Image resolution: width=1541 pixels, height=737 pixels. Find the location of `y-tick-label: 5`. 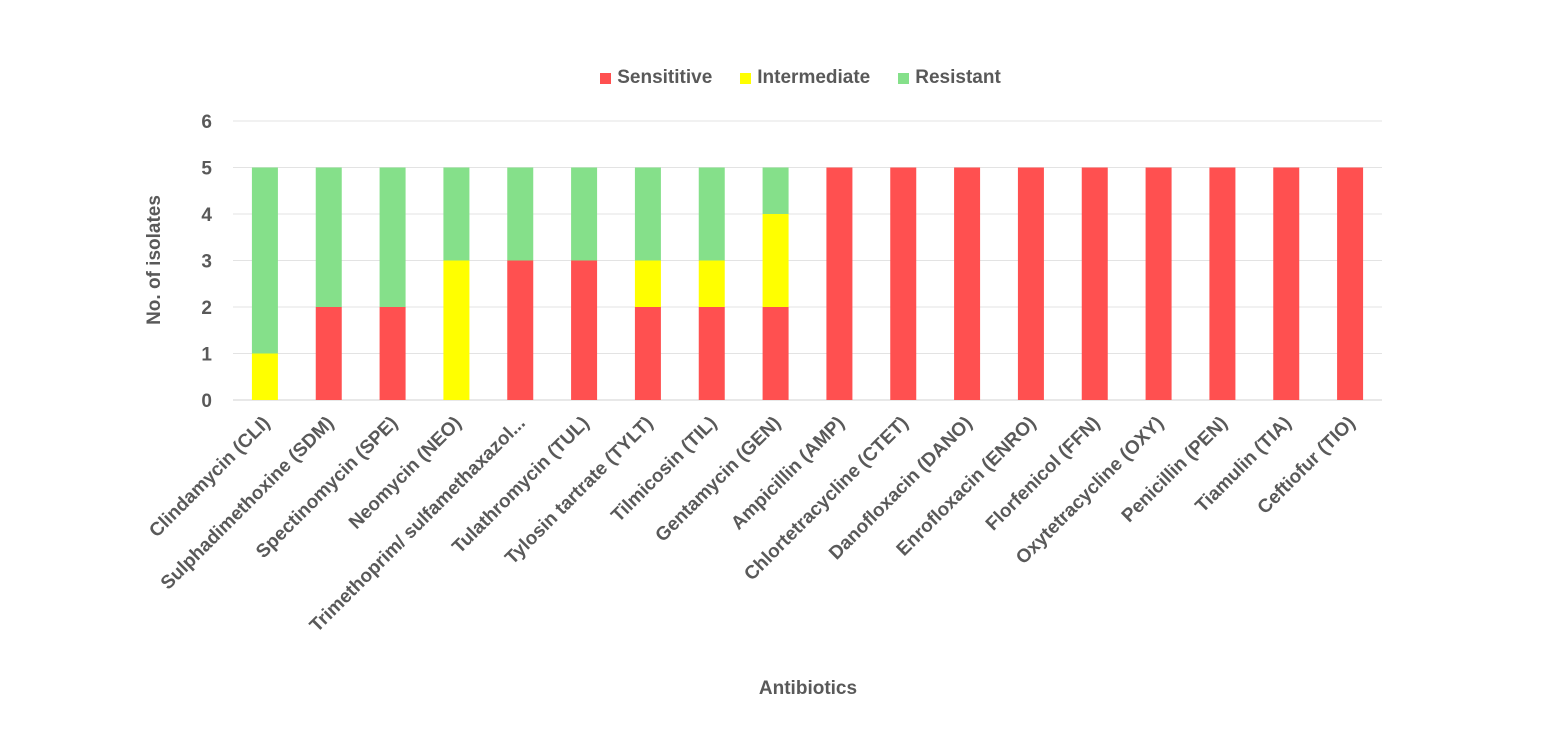

y-tick-label: 5 is located at coordinates (206, 169).